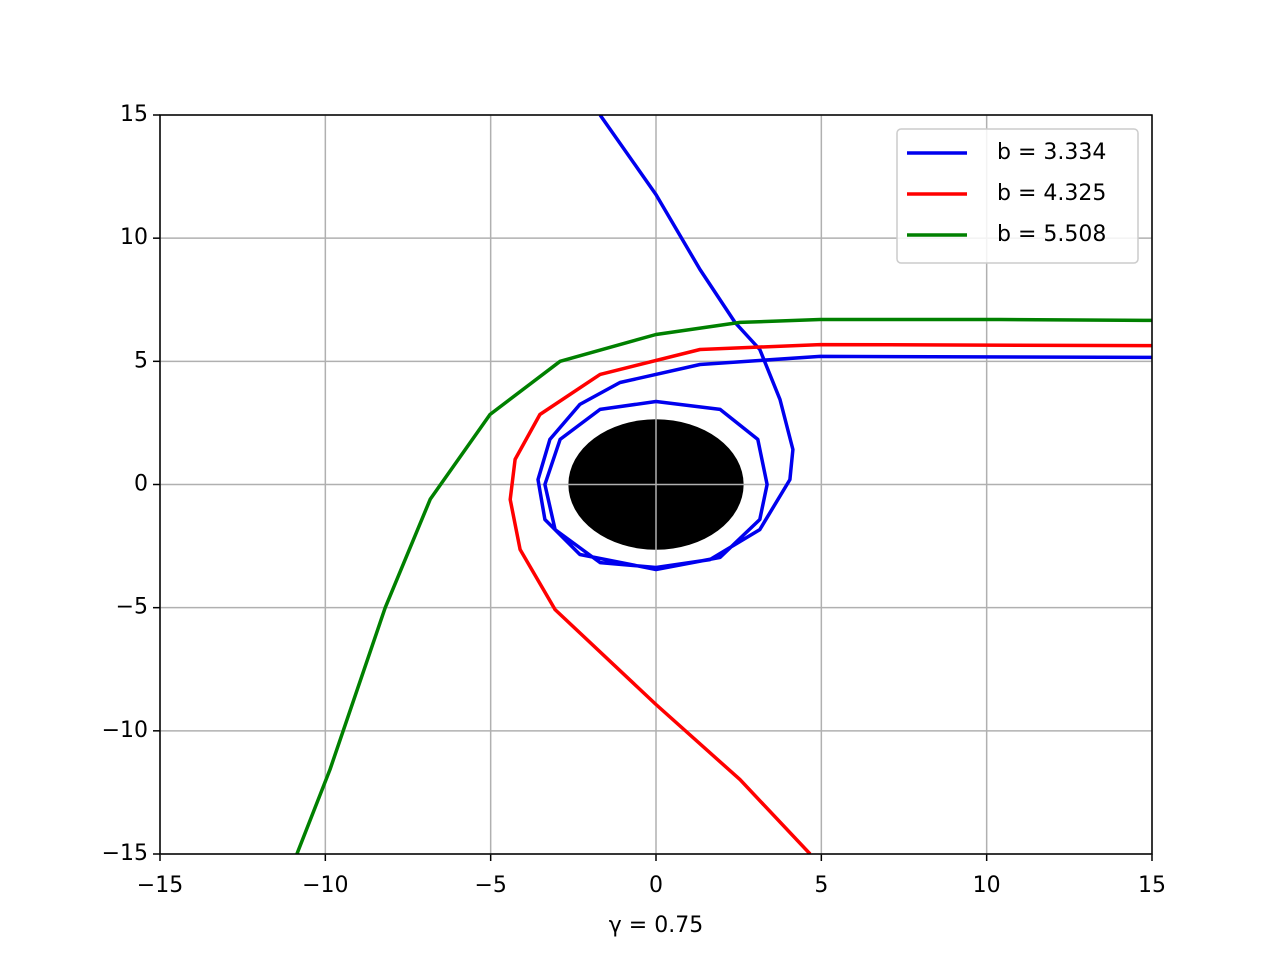  What do you see at coordinates (141, 484) in the screenshot?
I see `y-tick-label: 0` at bounding box center [141, 484].